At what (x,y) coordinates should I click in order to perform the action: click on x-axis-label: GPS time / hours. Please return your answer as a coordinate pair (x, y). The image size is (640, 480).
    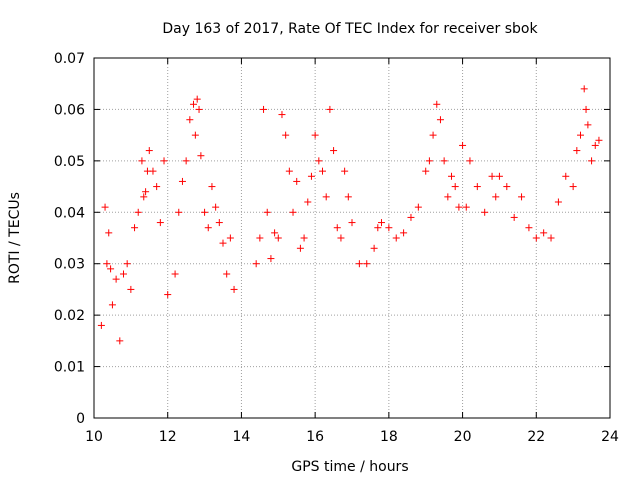
    Looking at the image, I should click on (349, 467).